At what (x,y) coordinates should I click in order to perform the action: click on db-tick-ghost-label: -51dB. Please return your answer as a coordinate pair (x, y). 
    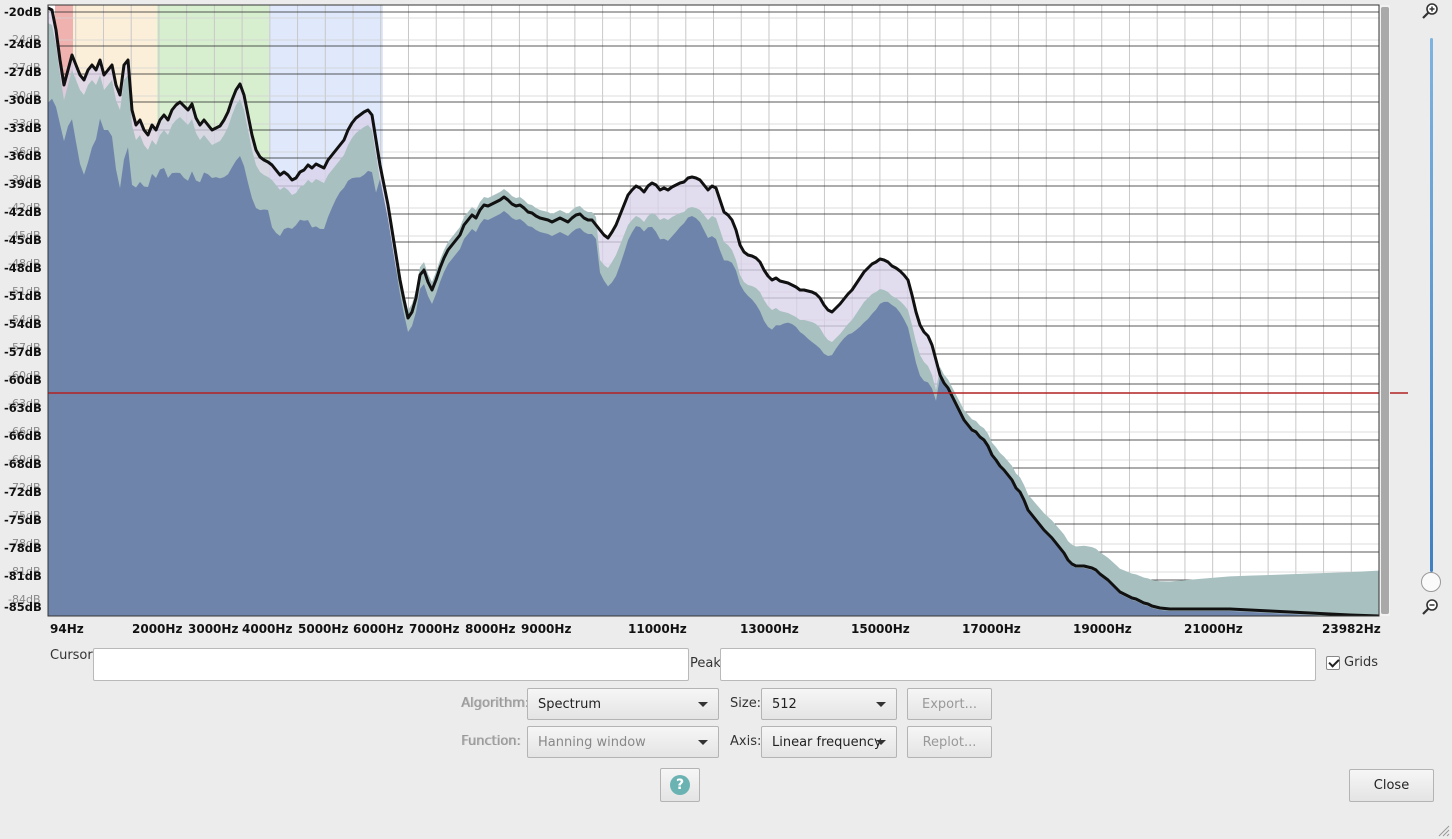
    Looking at the image, I should click on (24, 291).